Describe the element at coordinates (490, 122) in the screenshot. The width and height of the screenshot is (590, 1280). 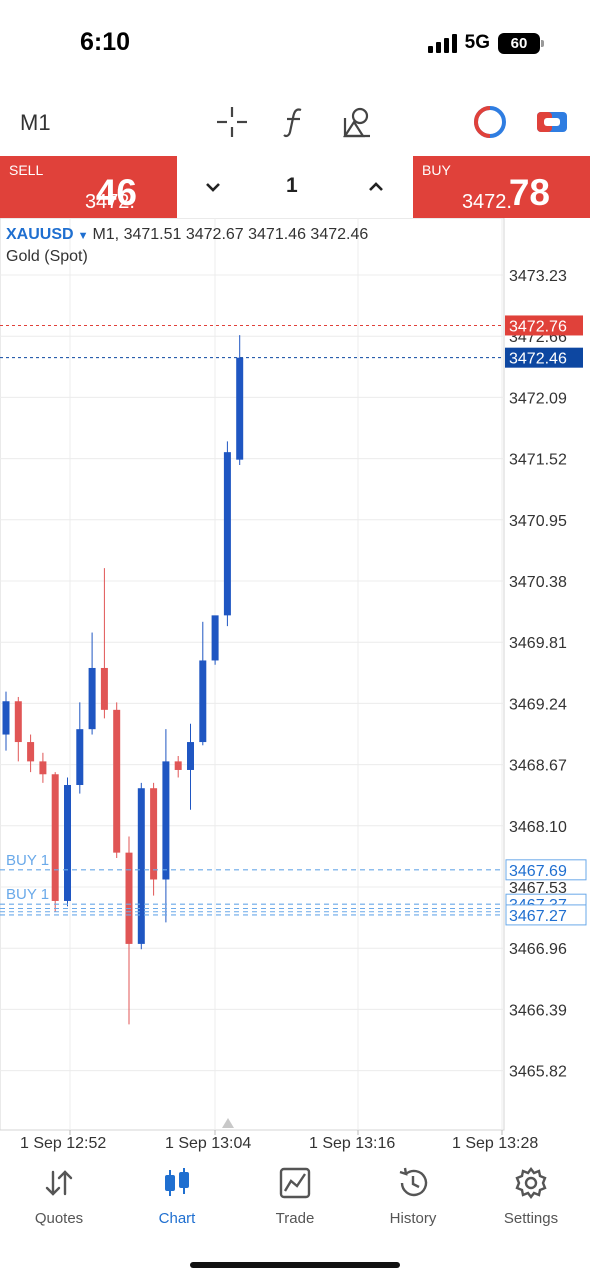
I see `one-click-trading-icon` at that location.